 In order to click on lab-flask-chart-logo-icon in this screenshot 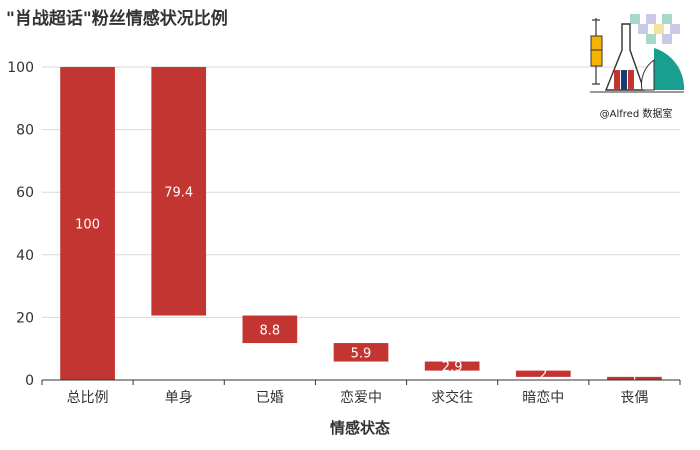, I will do `click(637, 53)`.